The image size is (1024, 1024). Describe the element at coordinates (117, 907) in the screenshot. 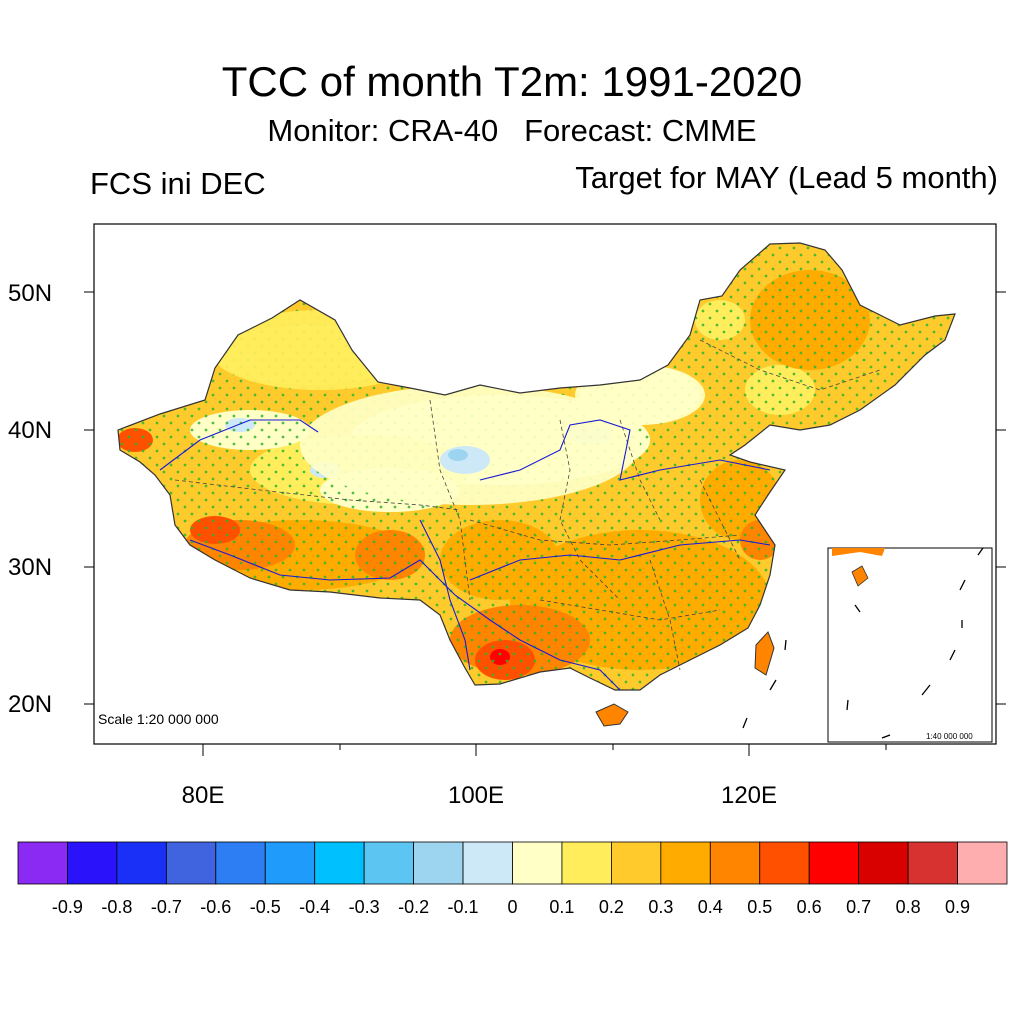

I see `colorbar-tick-label: -0.8` at that location.